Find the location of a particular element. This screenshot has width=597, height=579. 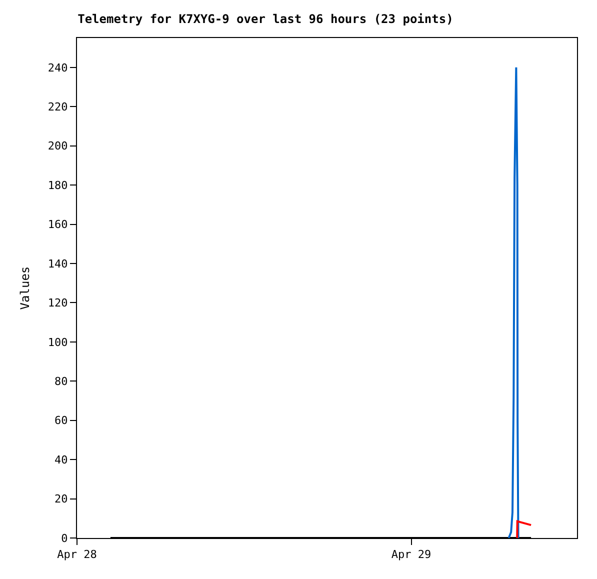

x-tick-label: Apr 29 is located at coordinates (411, 555).